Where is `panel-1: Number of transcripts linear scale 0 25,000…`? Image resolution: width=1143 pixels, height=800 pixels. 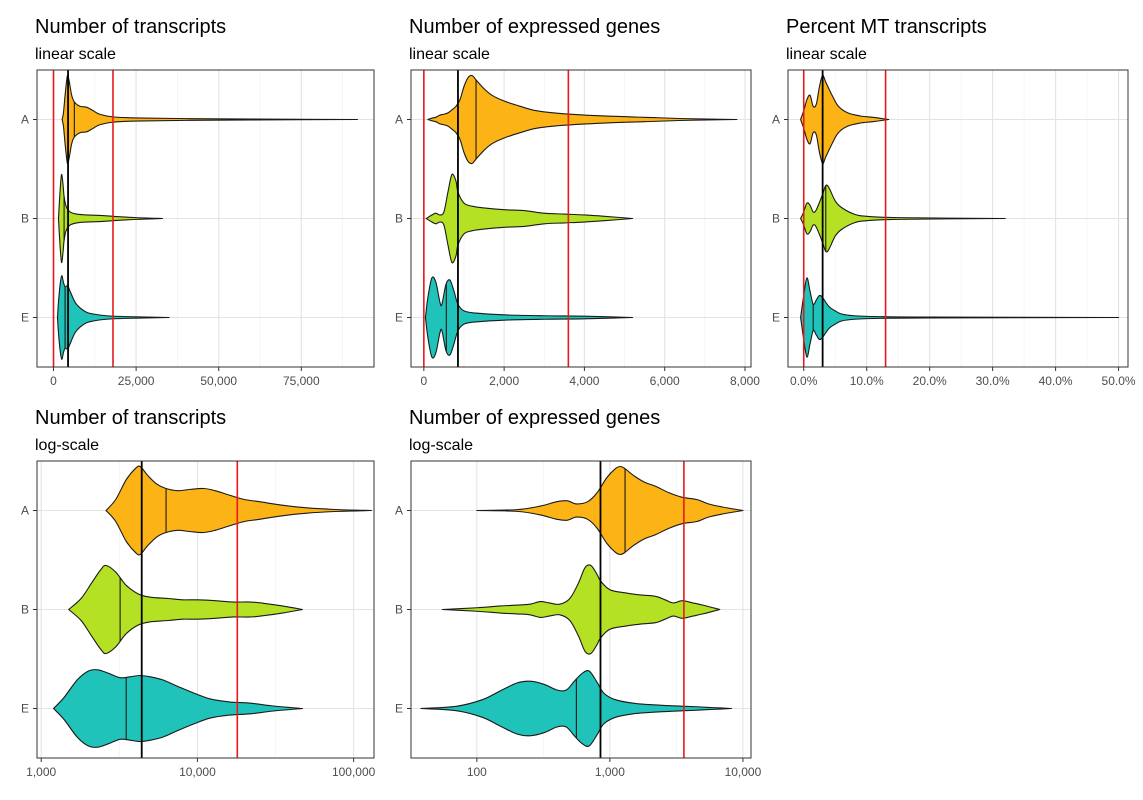 panel-1: Number of transcripts linear scale 0 25,000… is located at coordinates (198, 202).